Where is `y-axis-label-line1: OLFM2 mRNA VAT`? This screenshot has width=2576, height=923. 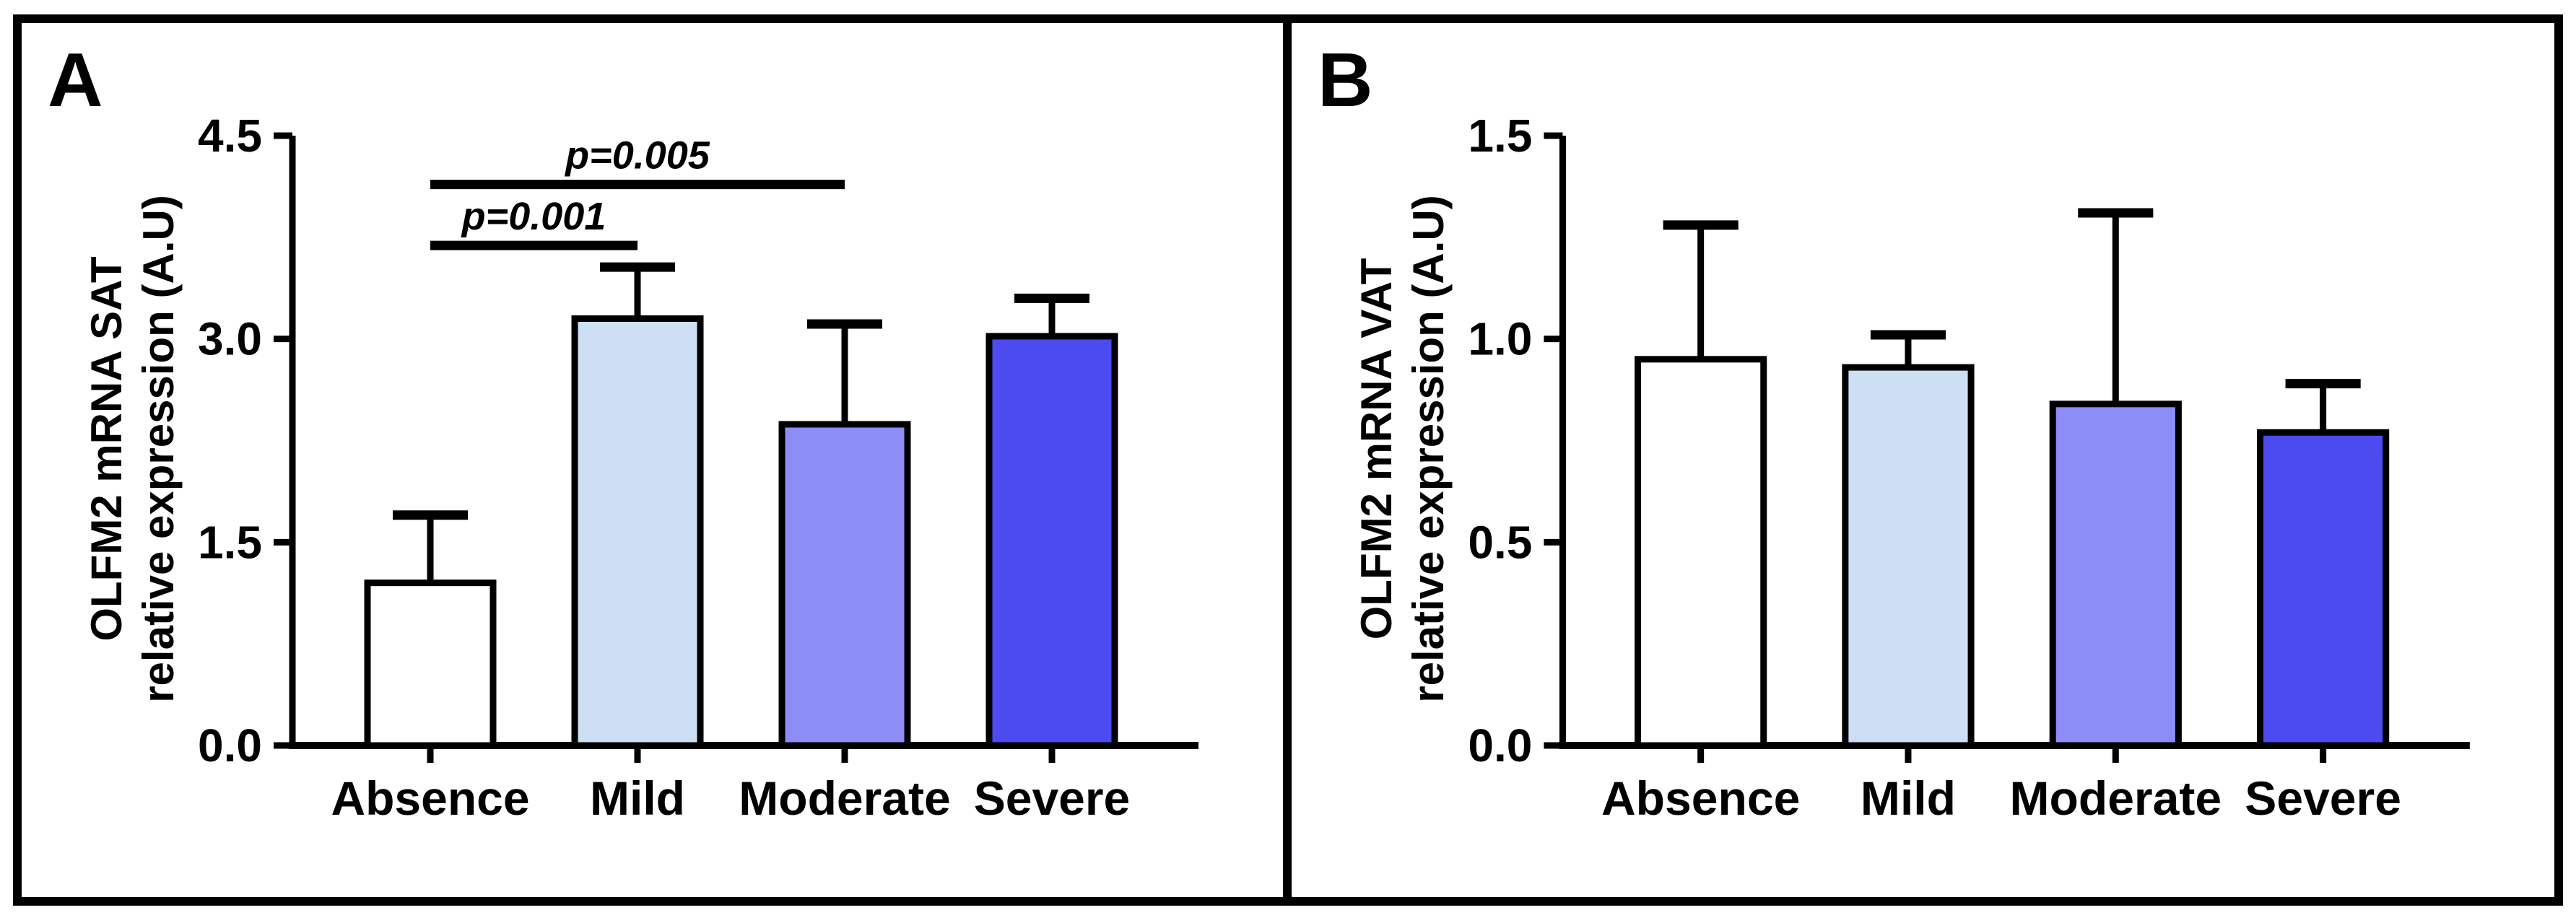 y-axis-label-line1: OLFM2 mRNA VAT is located at coordinates (1376, 449).